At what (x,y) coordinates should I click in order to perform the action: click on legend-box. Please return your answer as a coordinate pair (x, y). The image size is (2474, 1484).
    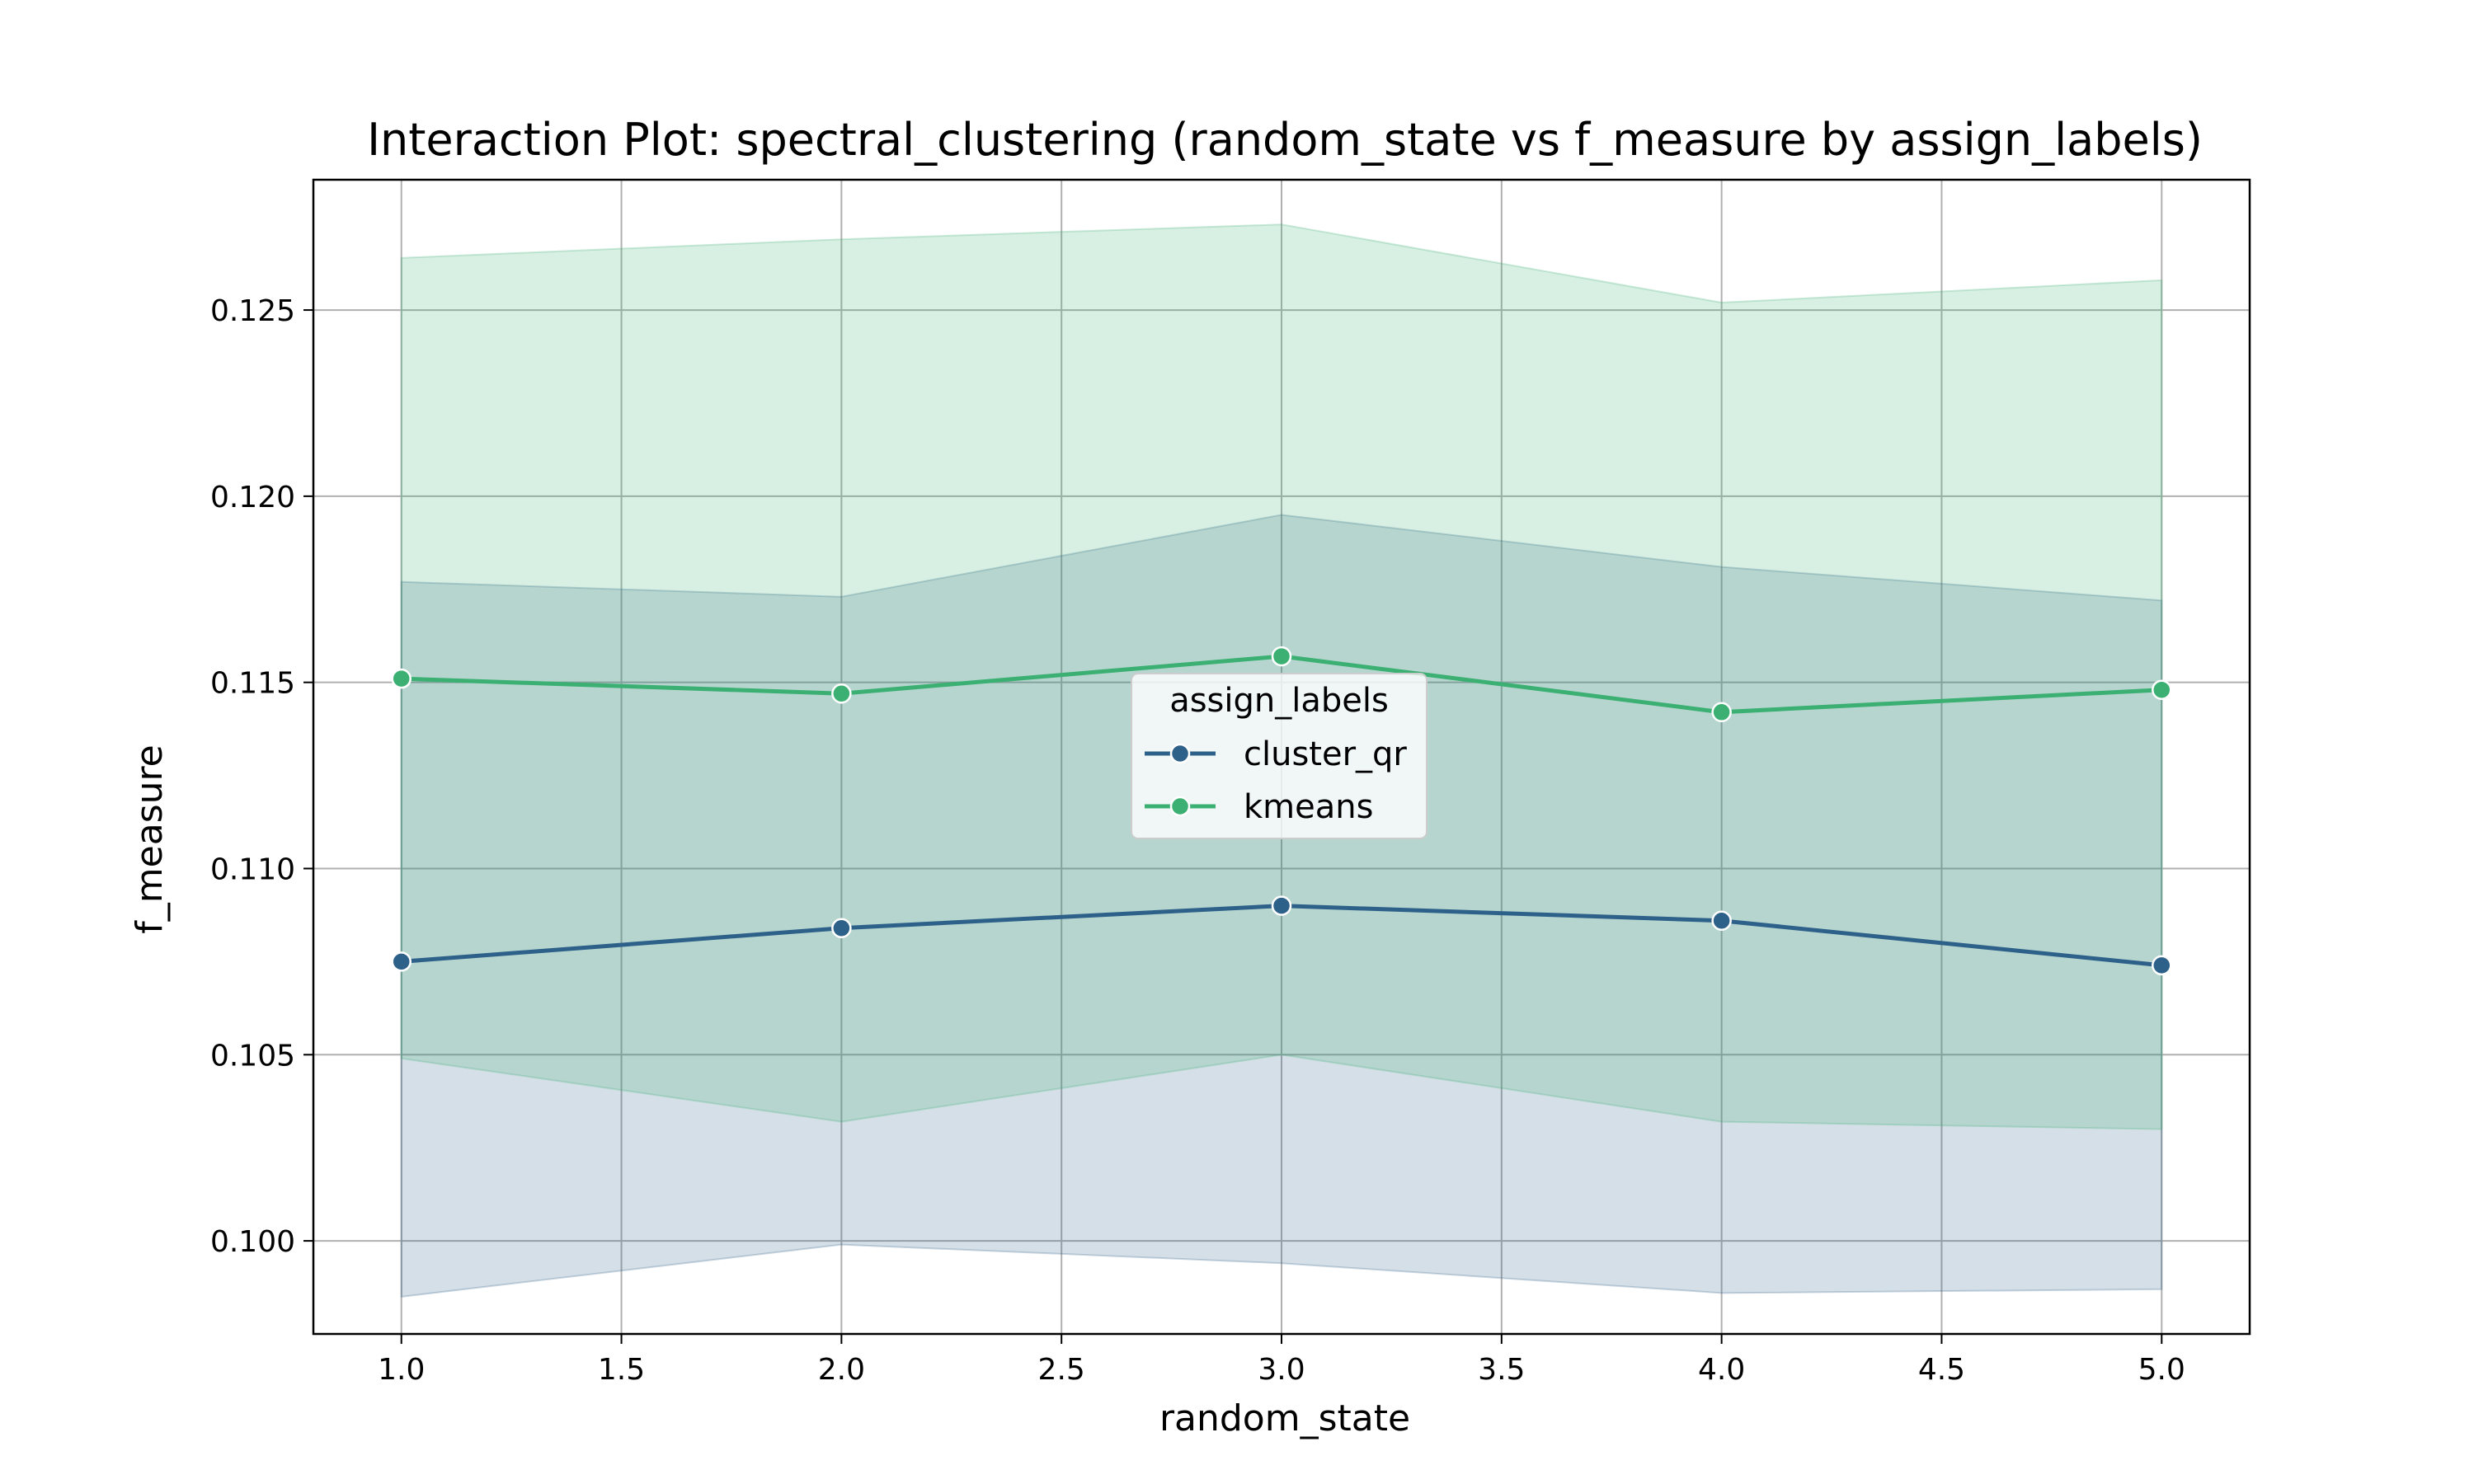
    Looking at the image, I should click on (1279, 756).